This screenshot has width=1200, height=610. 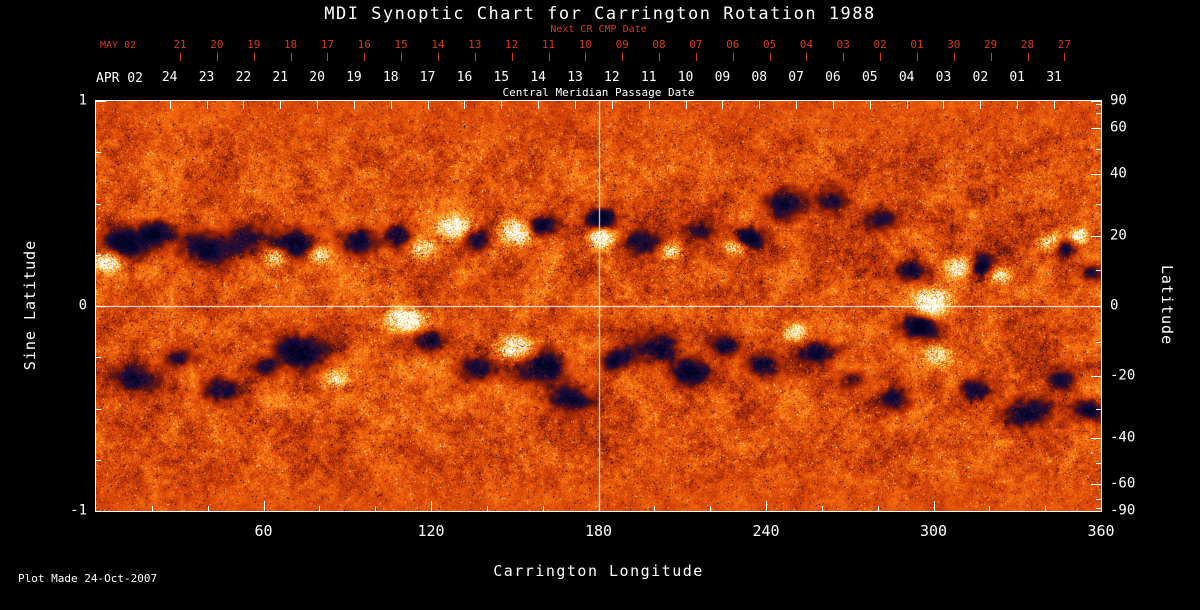 I want to click on cmp-date-tick-label: 07, so click(x=796, y=77).